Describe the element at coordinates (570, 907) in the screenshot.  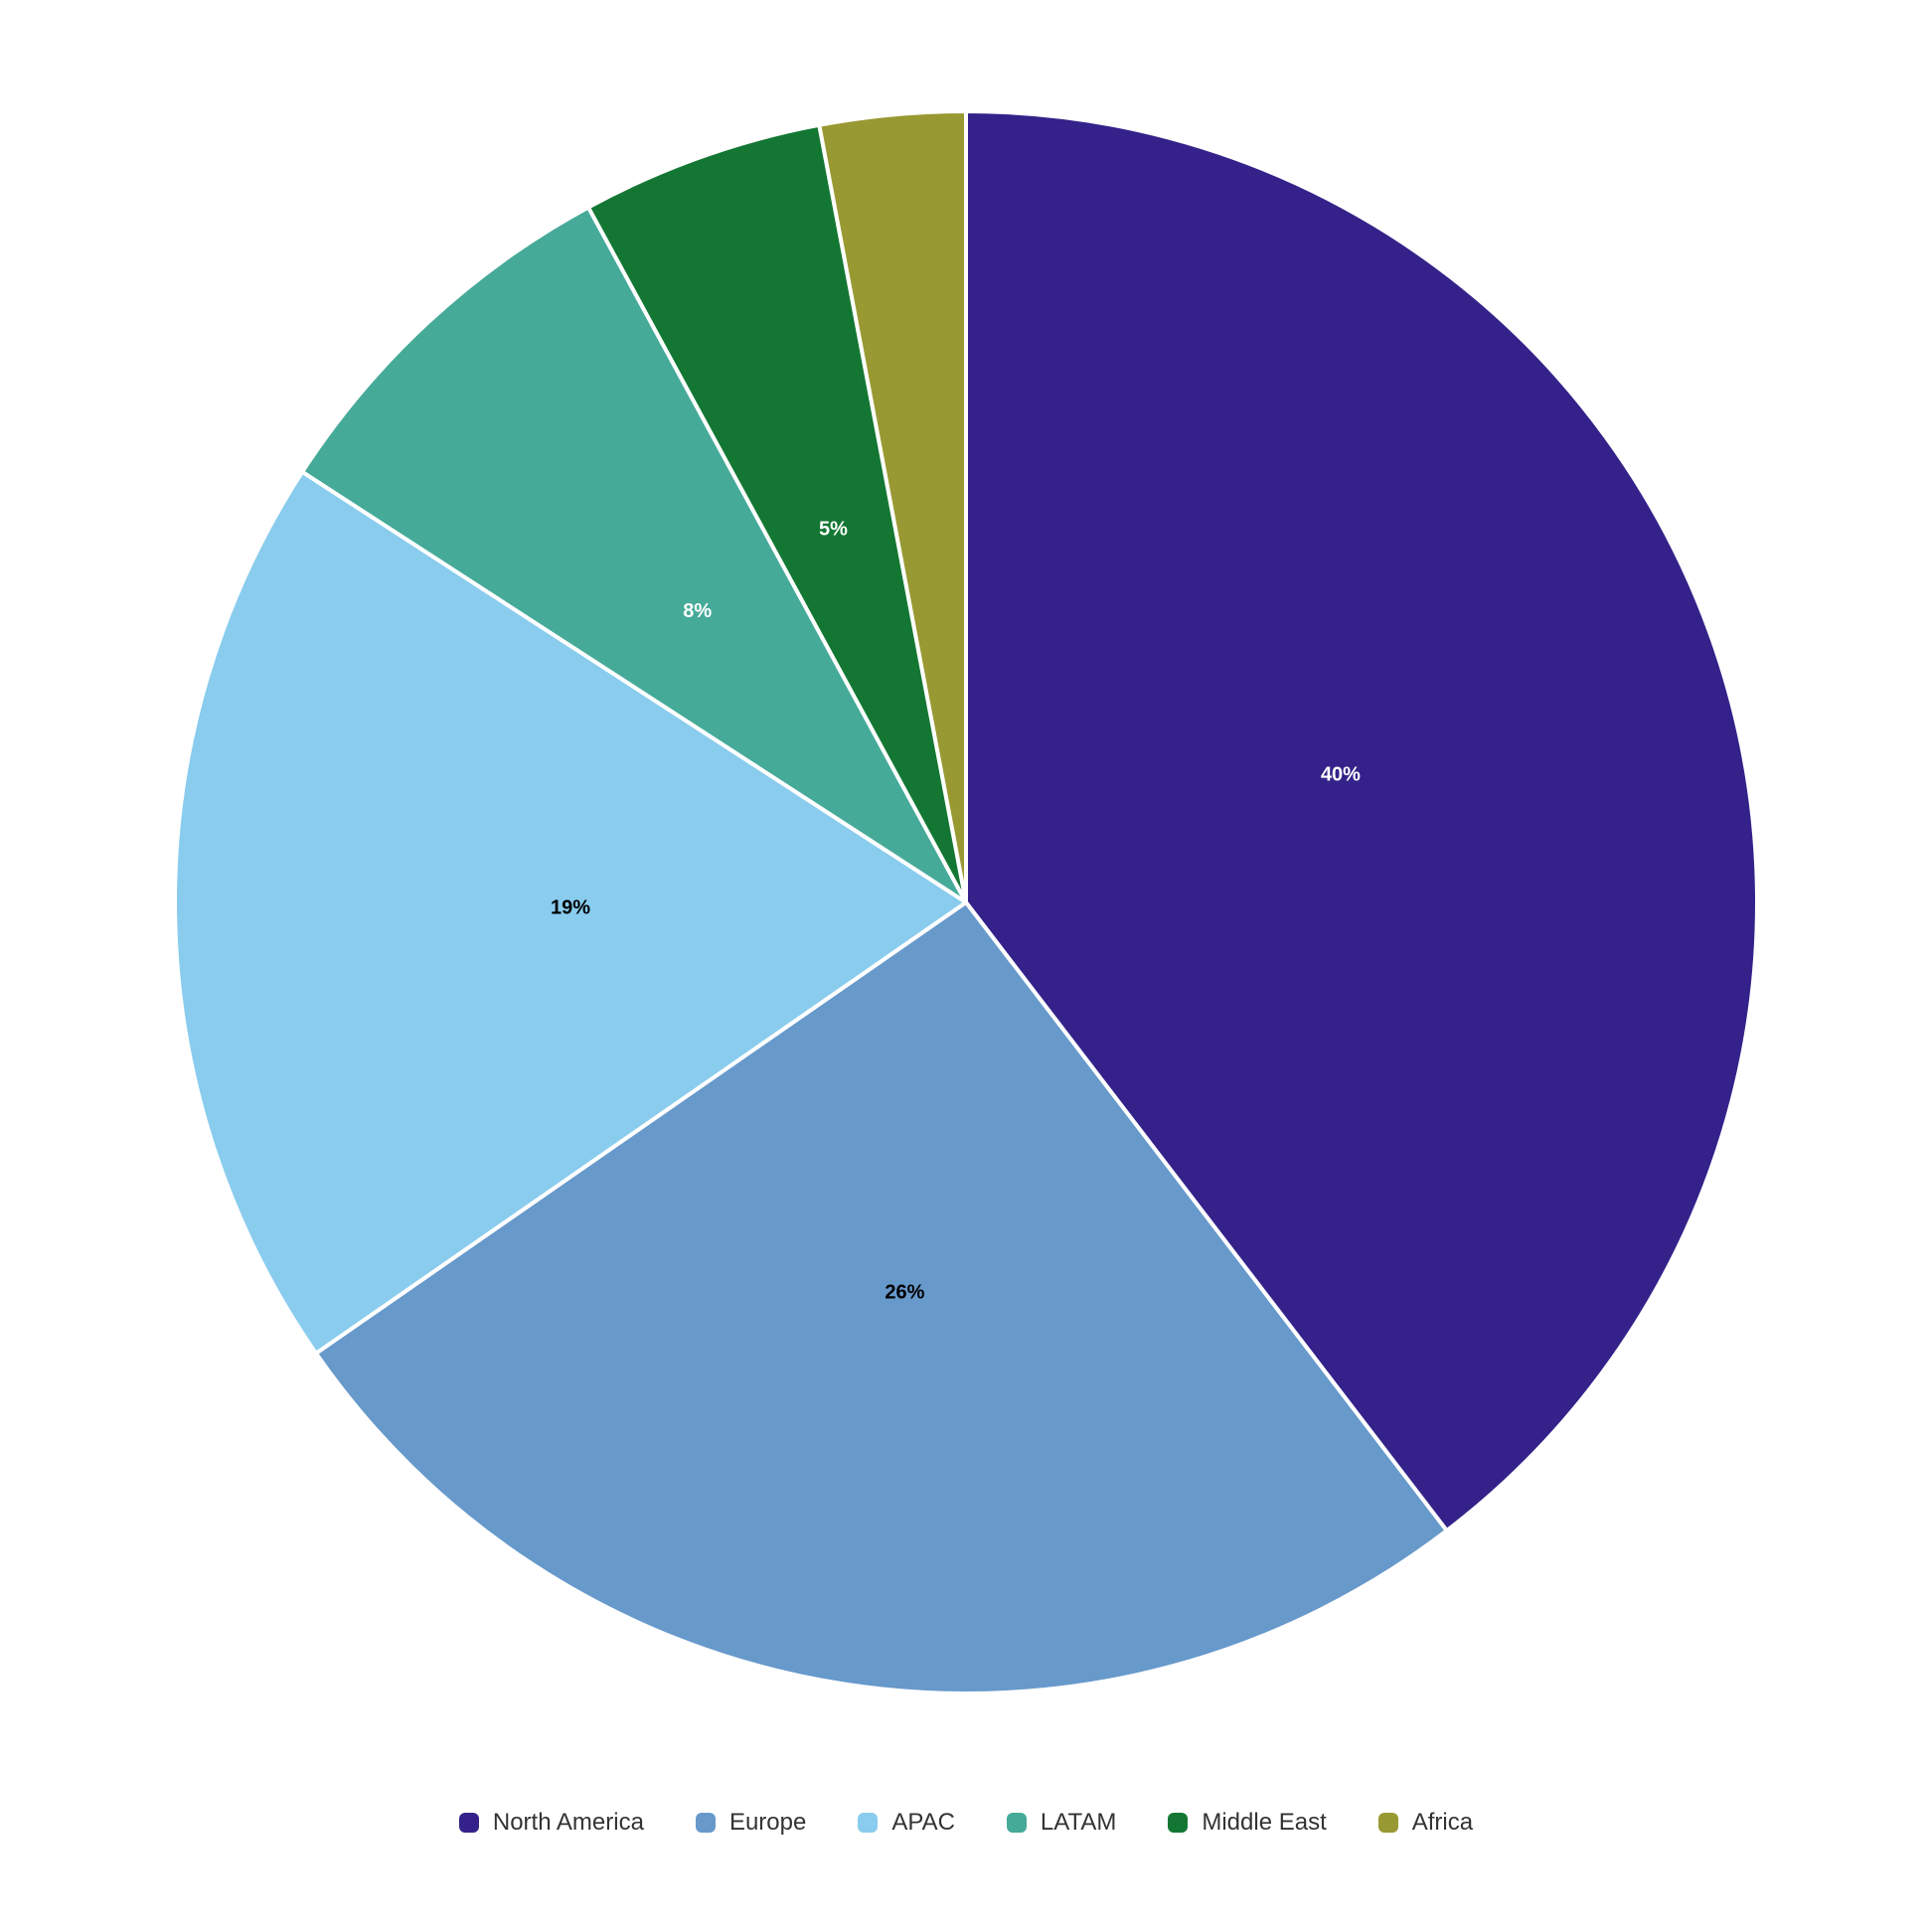
I see `slice-label: 19%` at that location.